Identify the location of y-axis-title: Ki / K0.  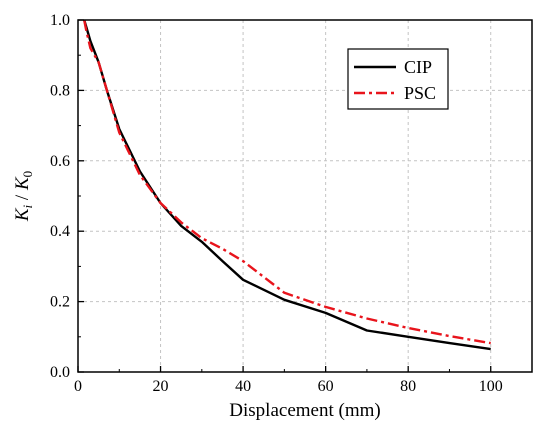
(23, 196).